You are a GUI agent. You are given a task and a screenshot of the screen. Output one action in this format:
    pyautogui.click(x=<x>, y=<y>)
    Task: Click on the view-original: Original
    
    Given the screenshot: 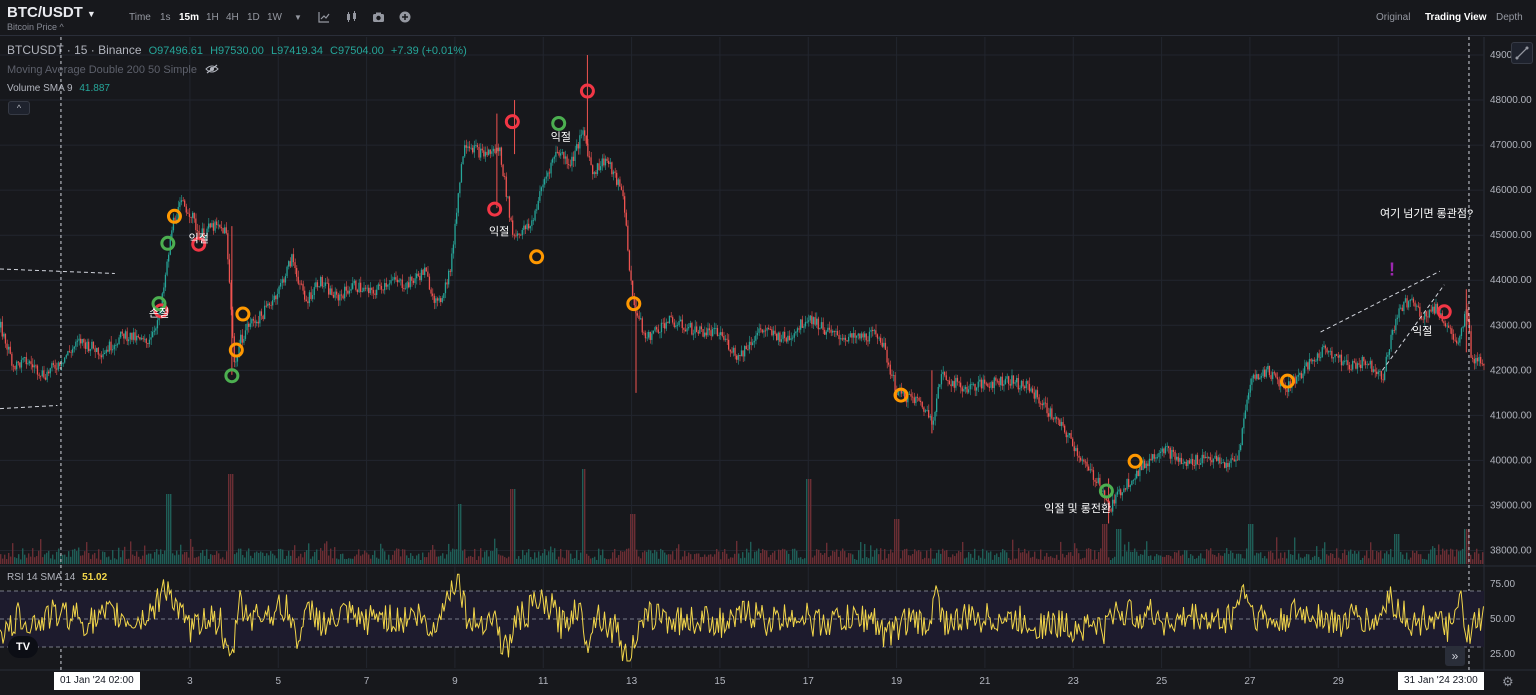 What is the action you would take?
    pyautogui.click(x=1393, y=17)
    